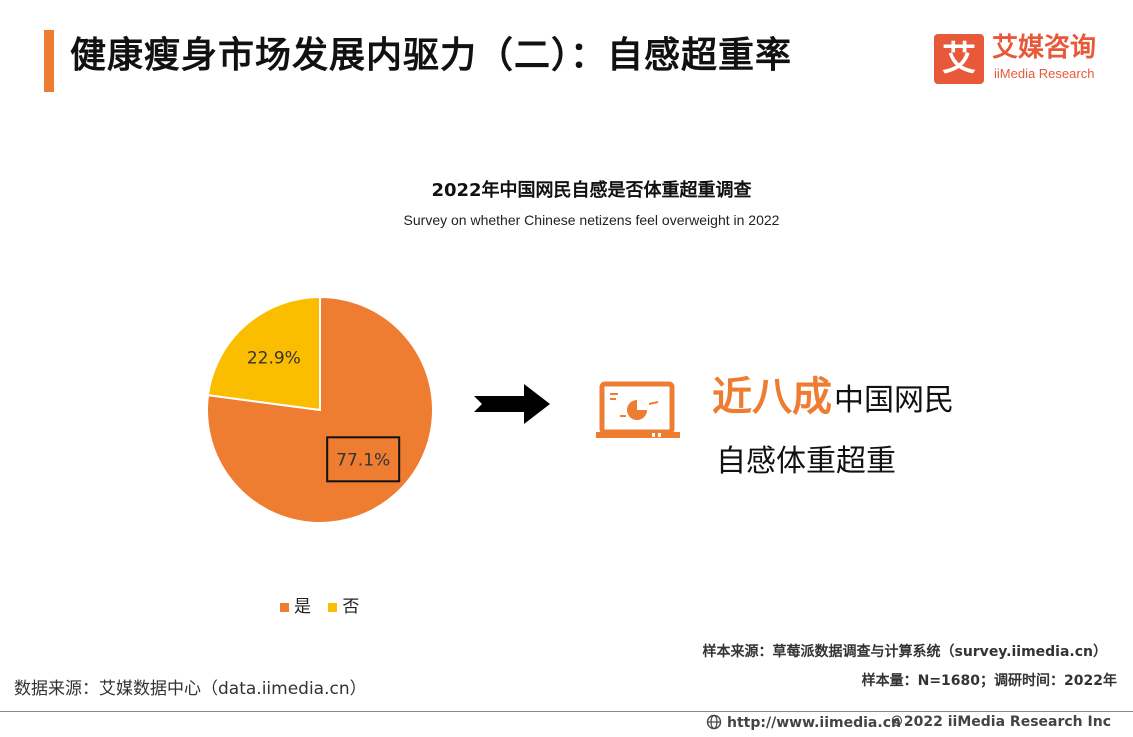  I want to click on footer-url-text: http://www.iimedia.cn, so click(814, 723).